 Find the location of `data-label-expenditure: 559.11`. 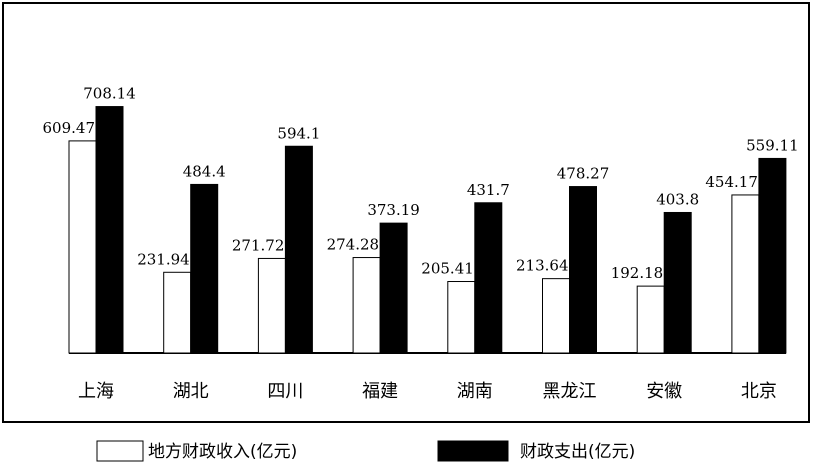

data-label-expenditure: 559.11 is located at coordinates (772, 145).